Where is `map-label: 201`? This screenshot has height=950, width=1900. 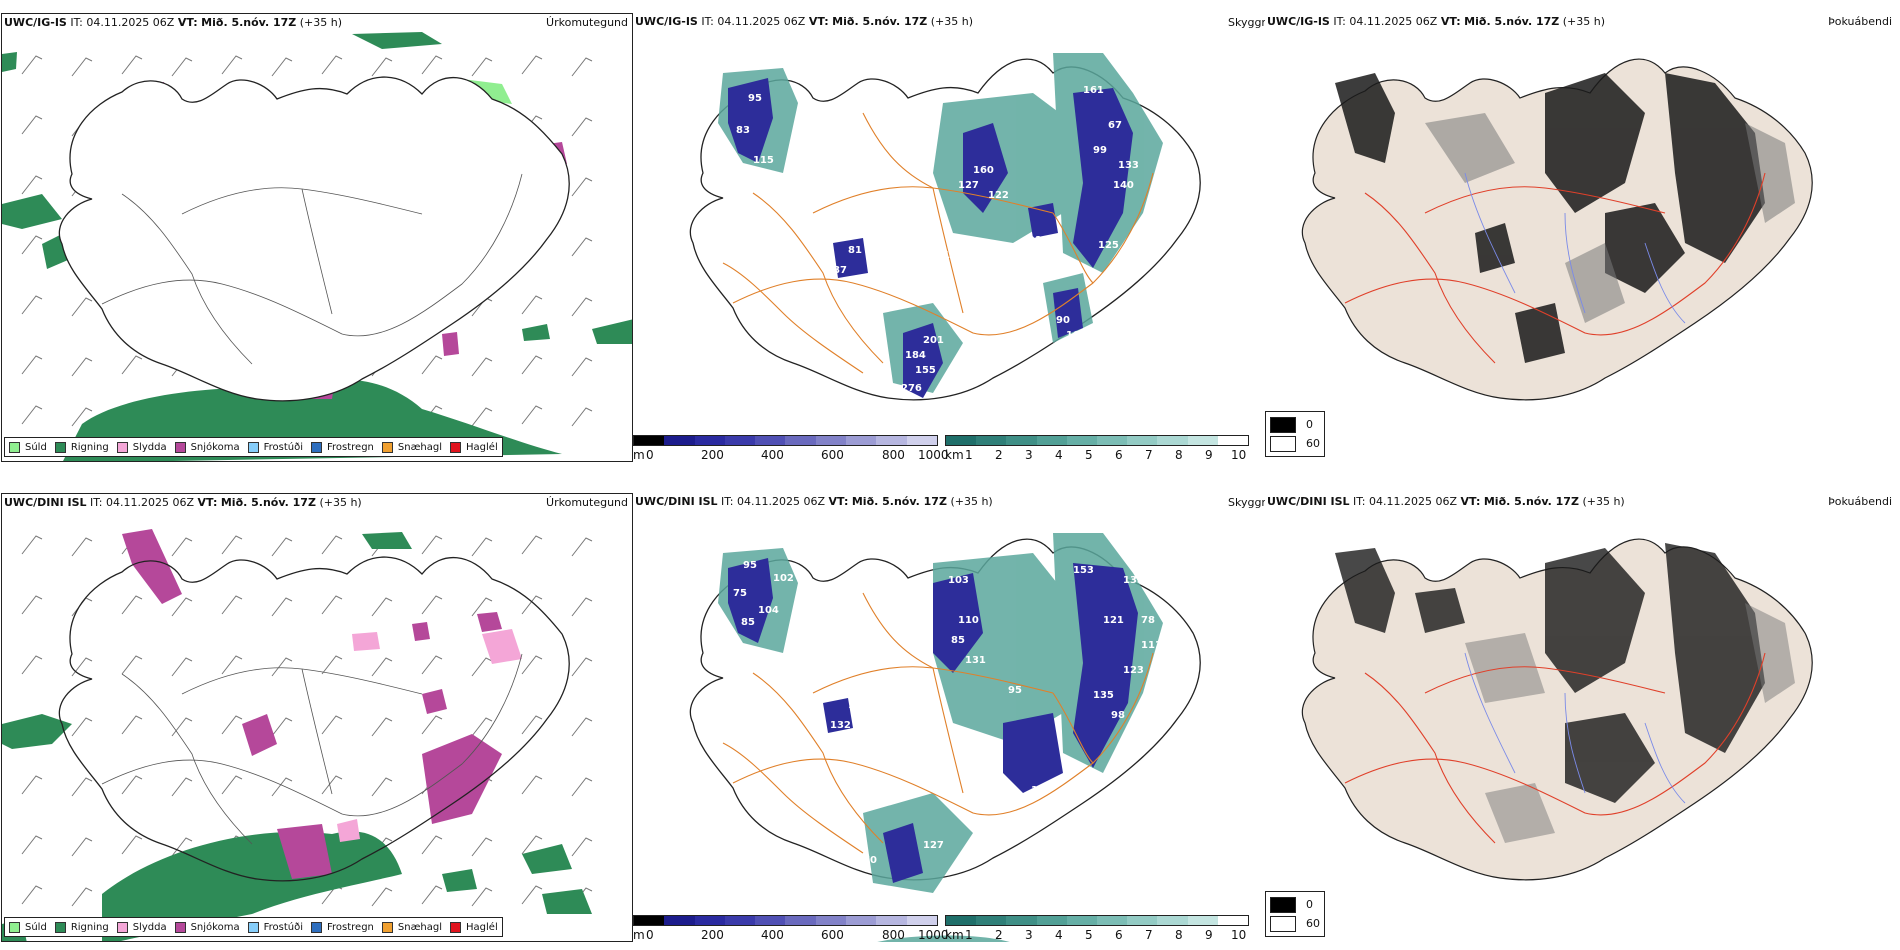
map-label: 201 is located at coordinates (933, 340).